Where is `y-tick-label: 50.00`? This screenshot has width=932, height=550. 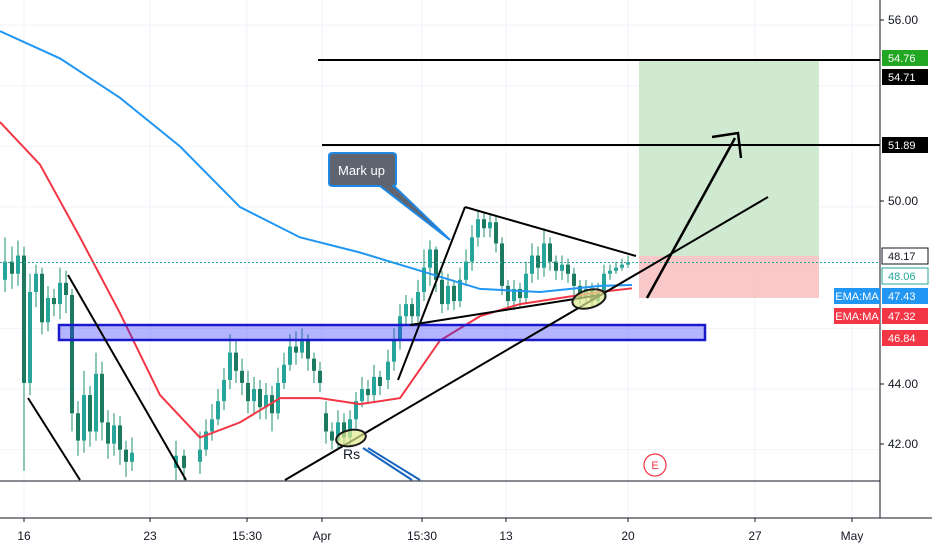
y-tick-label: 50.00 is located at coordinates (903, 201).